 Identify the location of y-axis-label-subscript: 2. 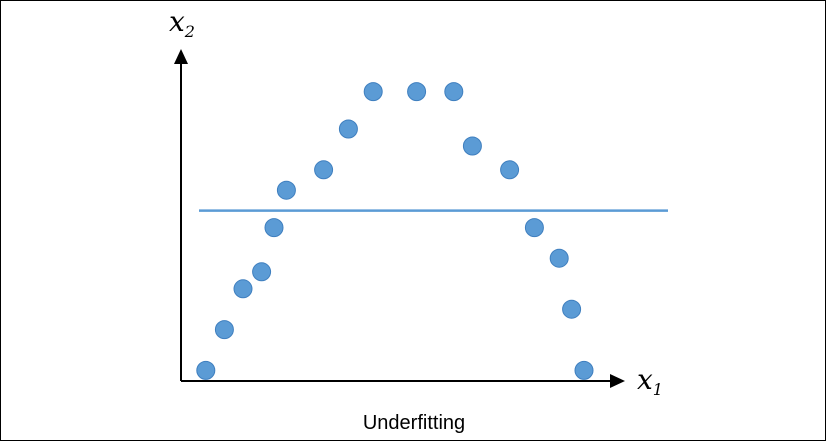
(189, 31).